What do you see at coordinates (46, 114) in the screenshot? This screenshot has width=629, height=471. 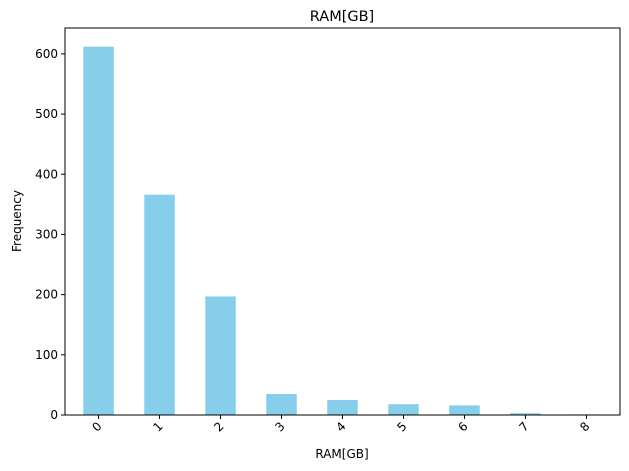 I see `y-tick-label: 500` at bounding box center [46, 114].